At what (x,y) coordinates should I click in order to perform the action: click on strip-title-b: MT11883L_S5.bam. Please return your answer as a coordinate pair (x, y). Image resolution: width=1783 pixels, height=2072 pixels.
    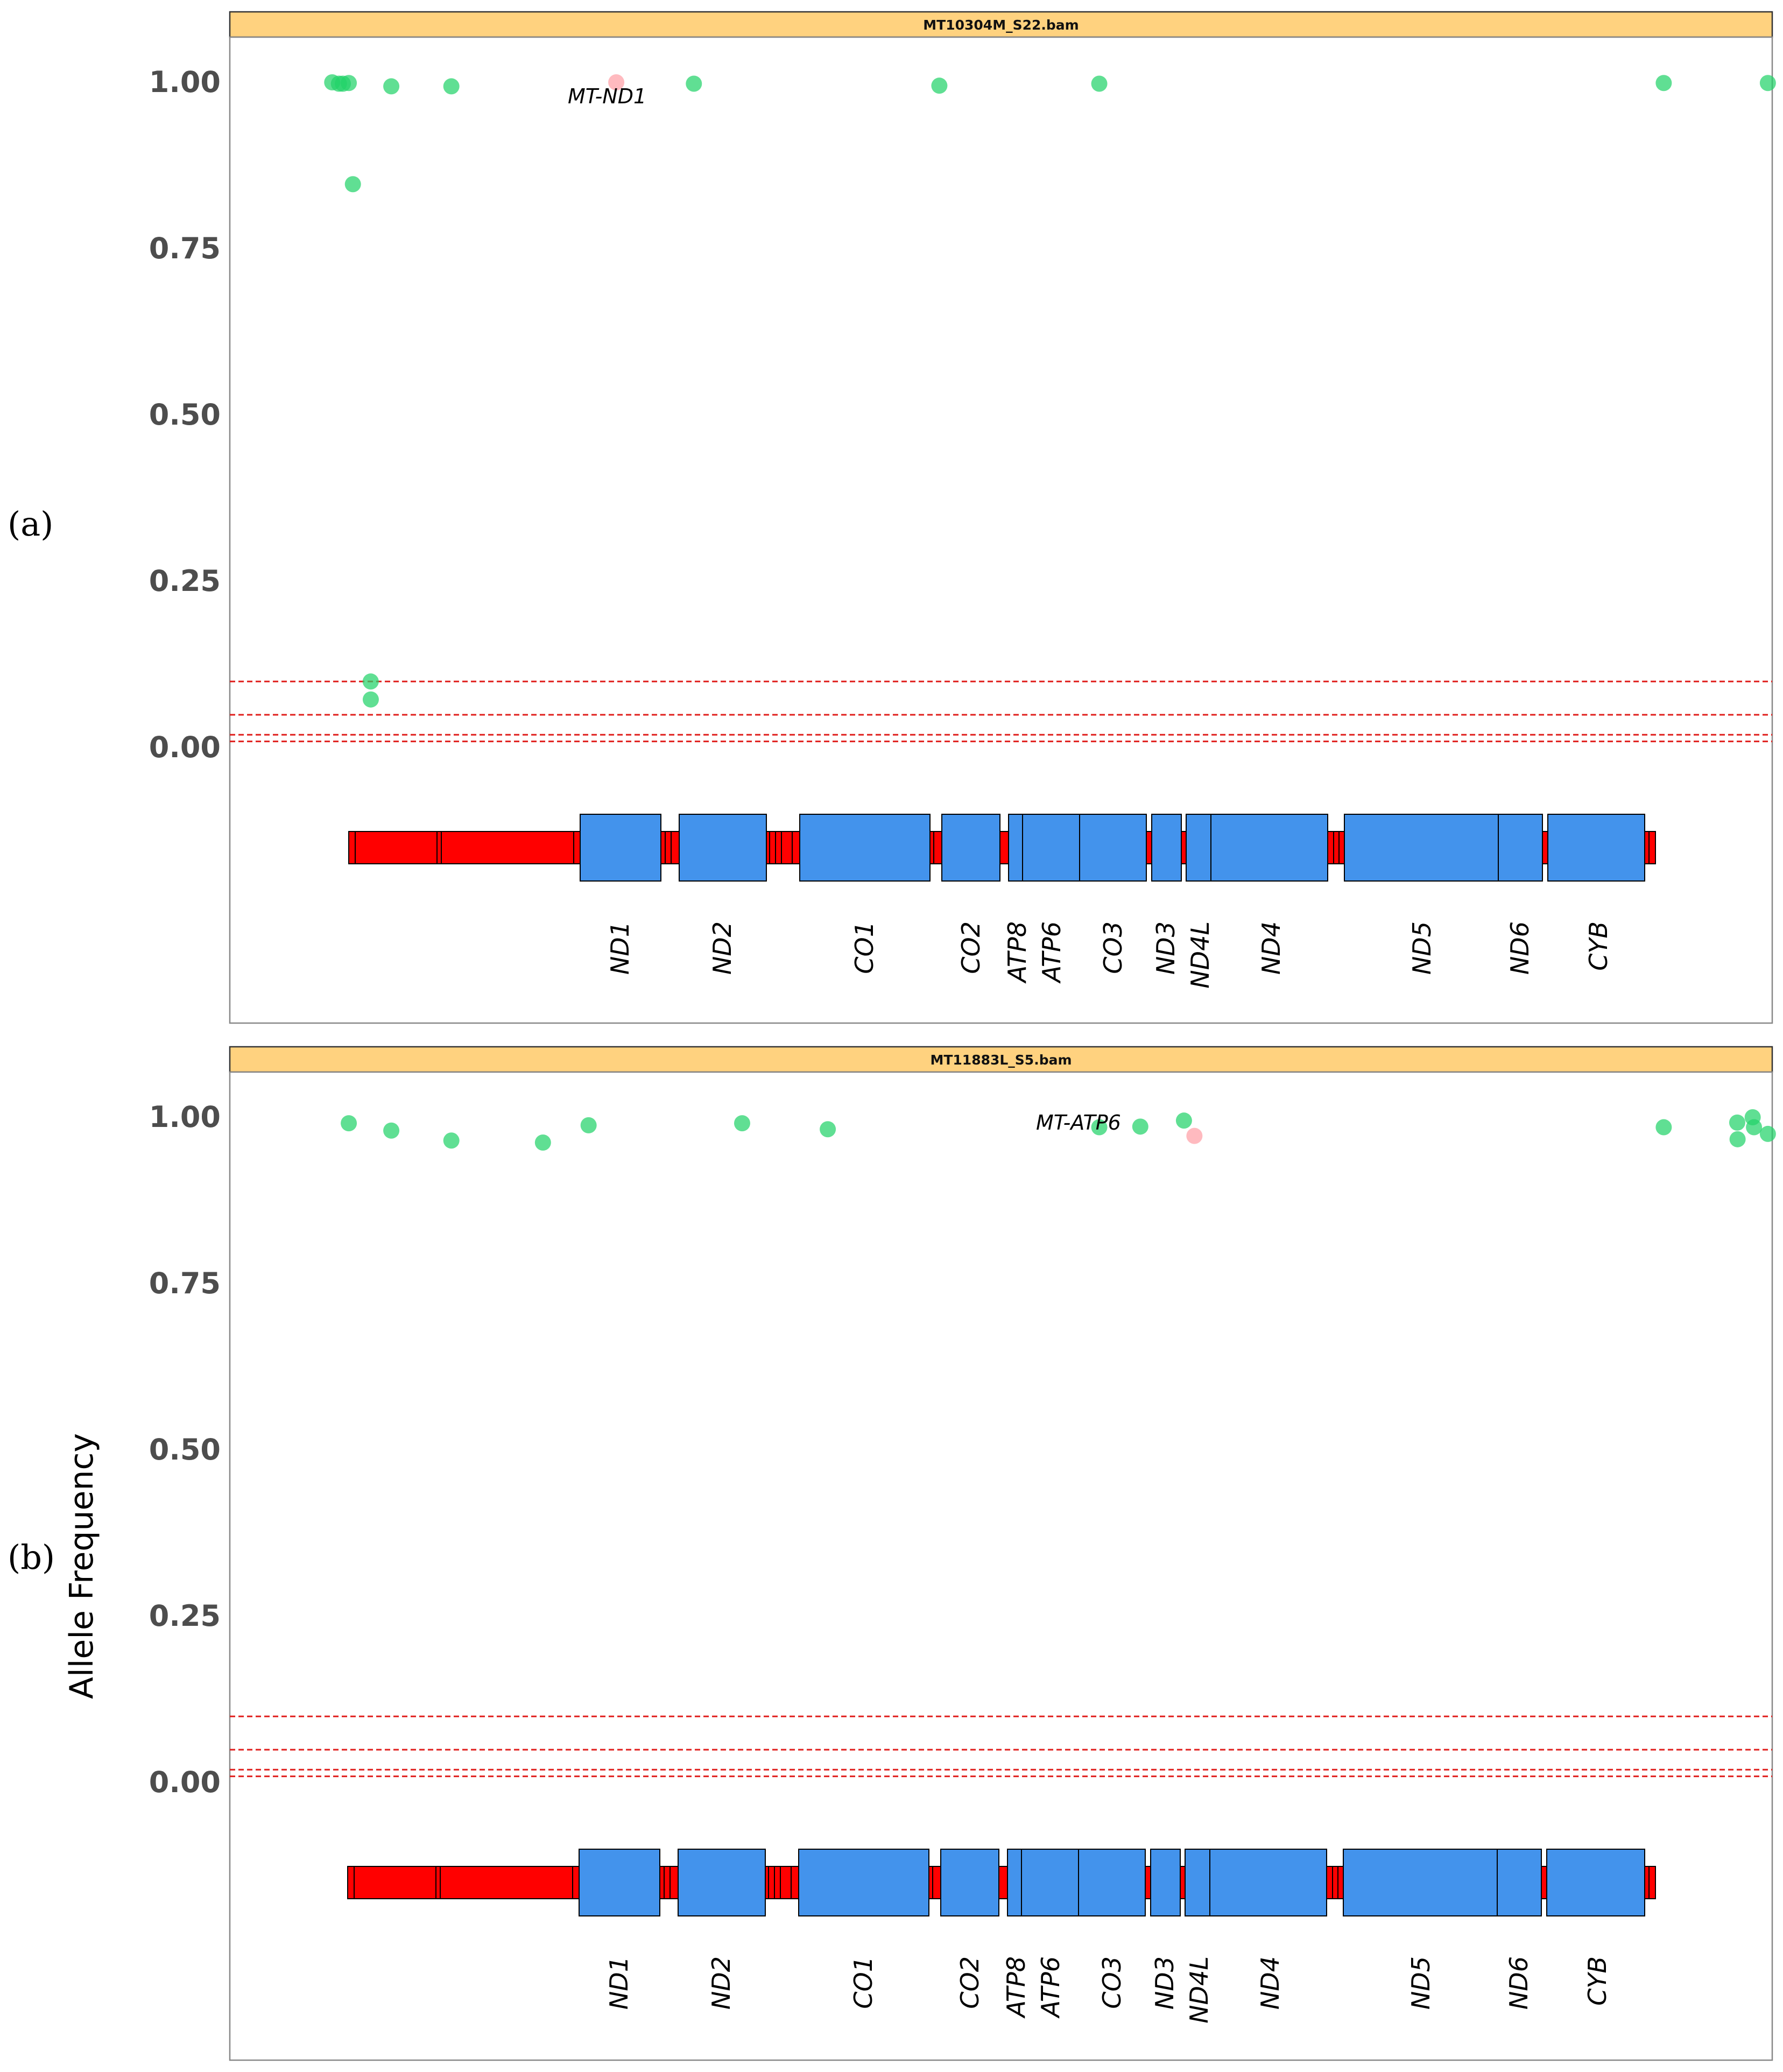
    Looking at the image, I should click on (1001, 1060).